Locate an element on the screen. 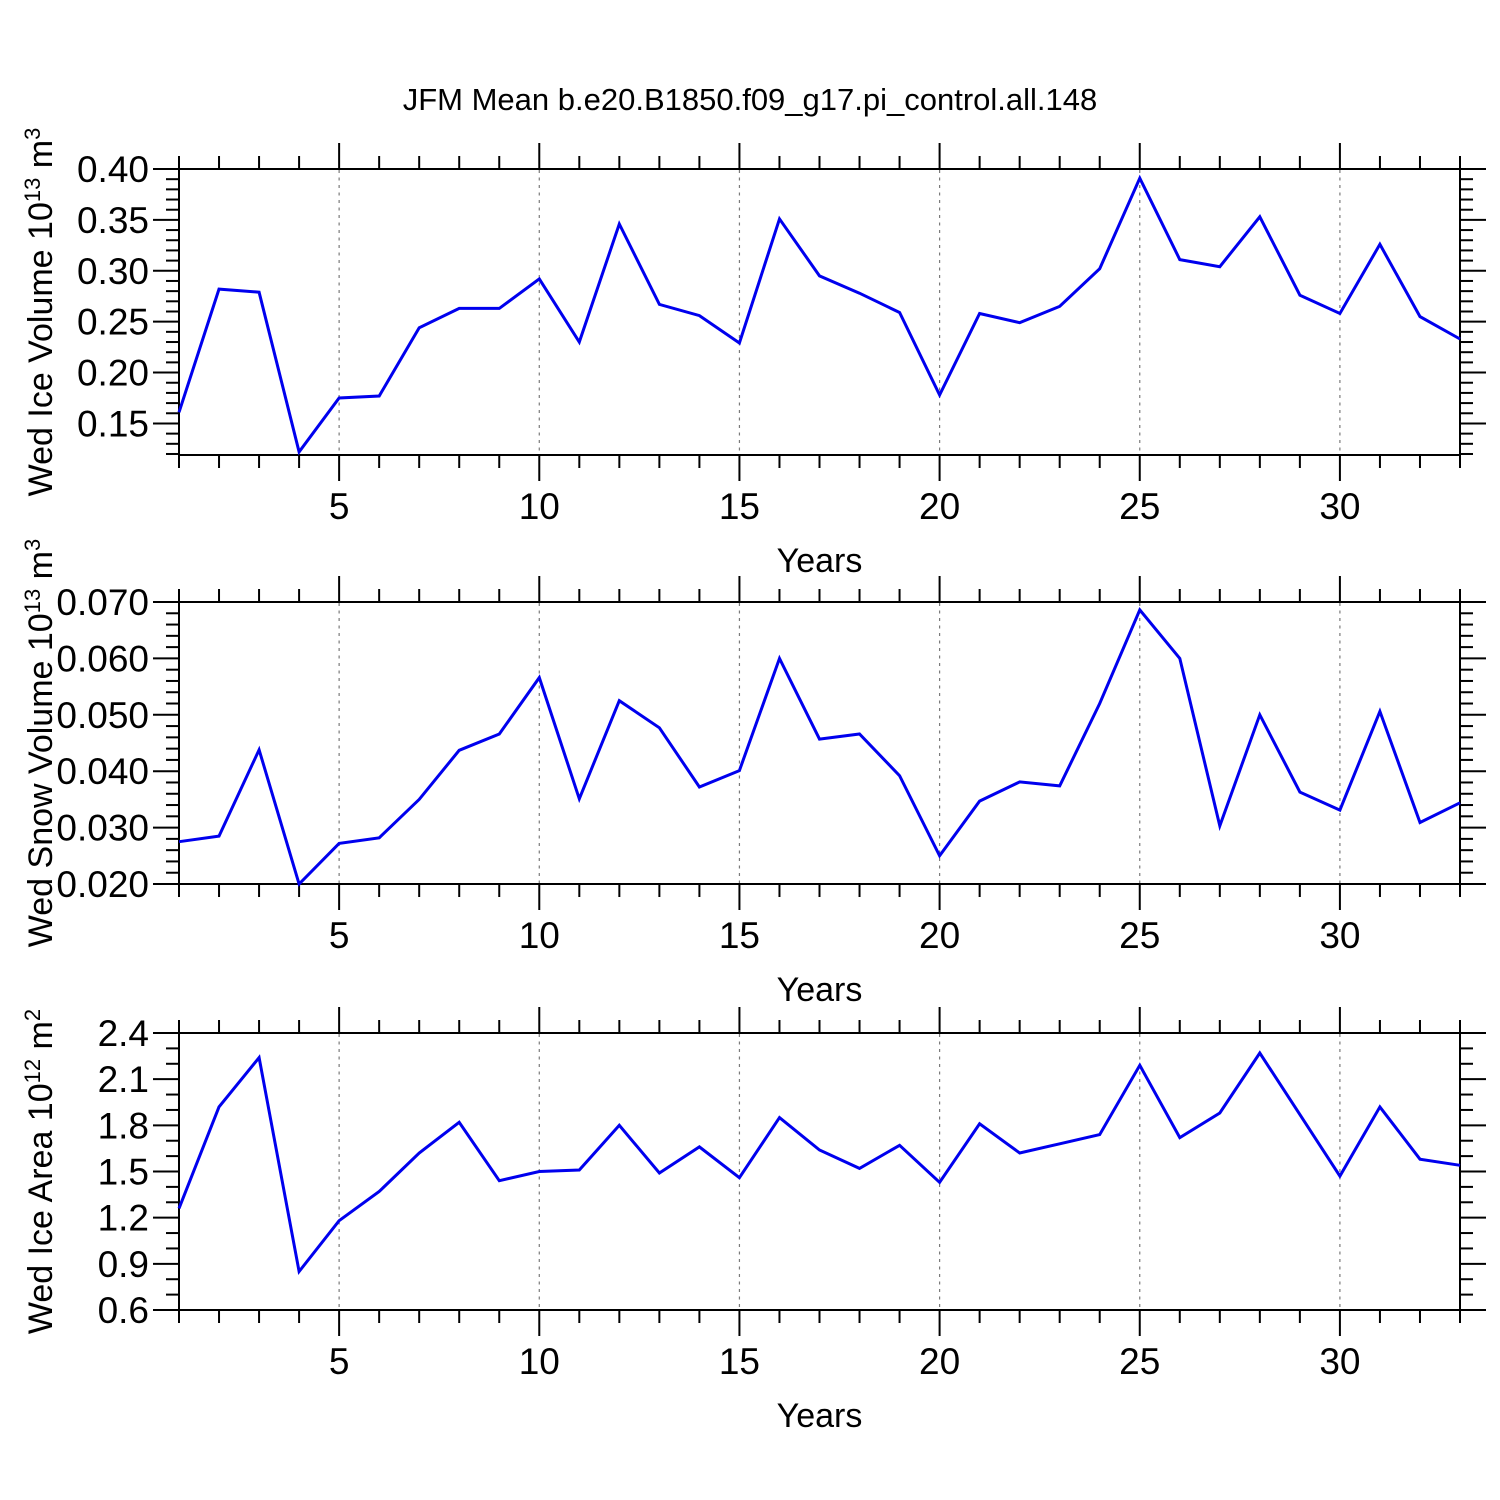 Image resolution: width=1500 pixels, height=1500 pixels. y-tick-label: 0.060 is located at coordinates (102, 658).